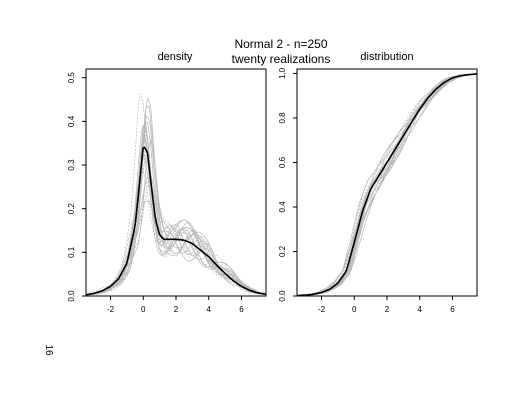 The height and width of the screenshot is (400, 517). What do you see at coordinates (71, 165) in the screenshot?
I see `y-tick-label: 0.3` at bounding box center [71, 165].